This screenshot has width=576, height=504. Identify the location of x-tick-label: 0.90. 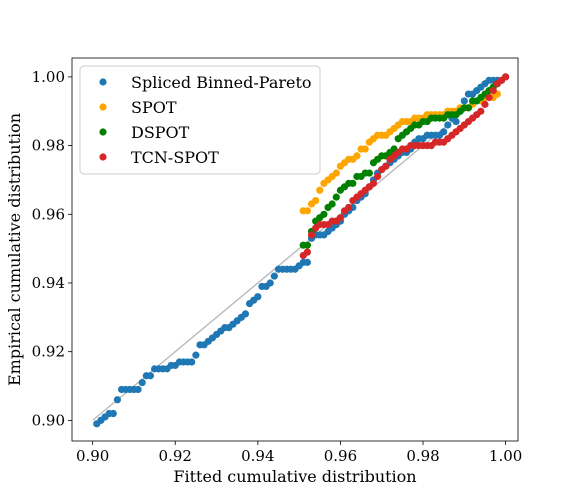
(92, 456).